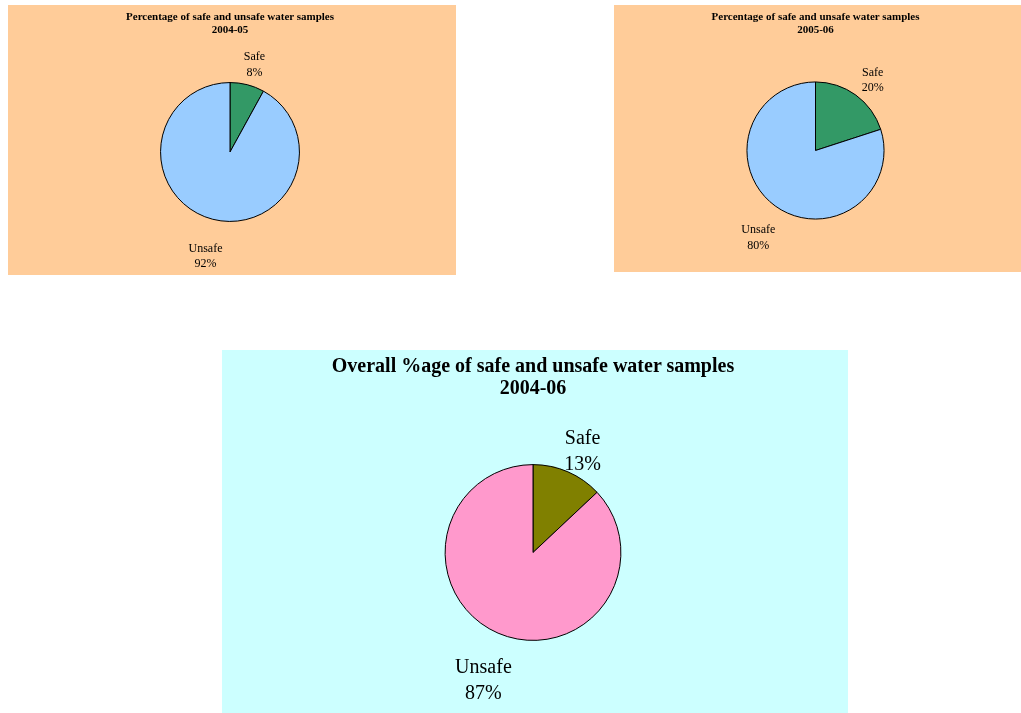 The image size is (1021, 713). What do you see at coordinates (533, 365) in the screenshot?
I see `text: Overall %age of safe and unsafe water samples` at bounding box center [533, 365].